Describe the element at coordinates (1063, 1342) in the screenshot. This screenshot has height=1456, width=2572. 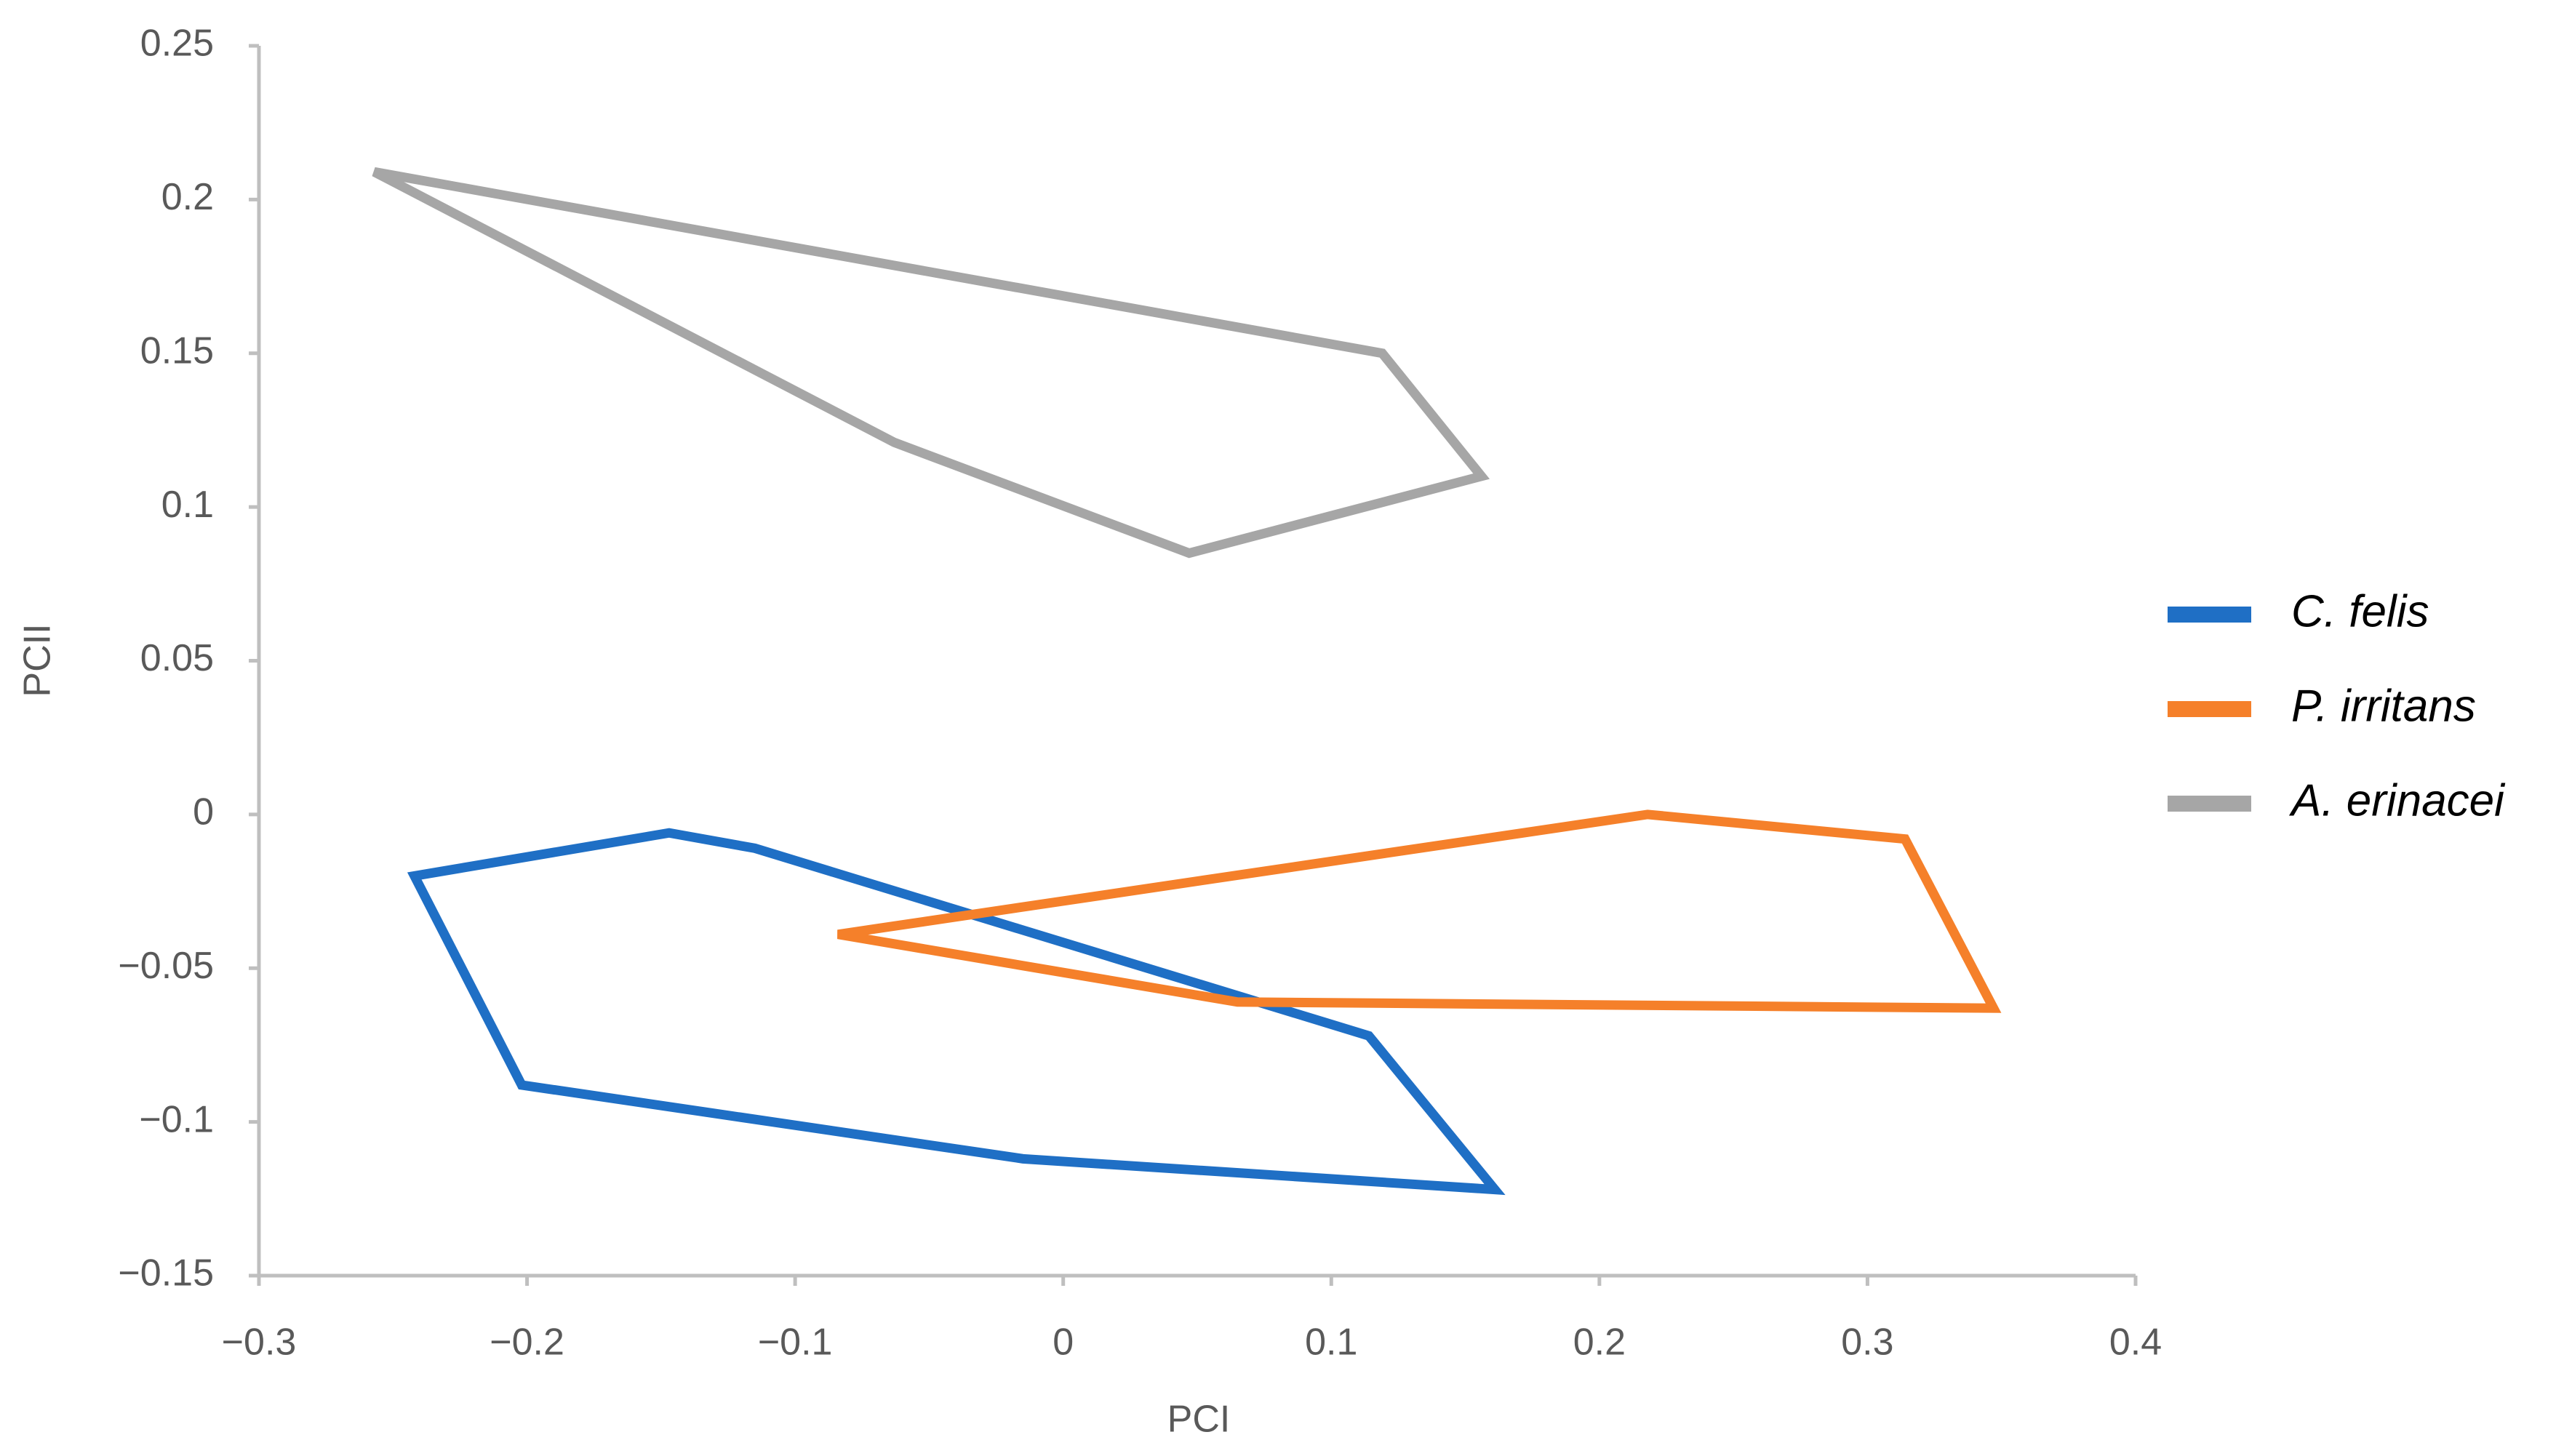
I see `x-tick-label: 0` at that location.